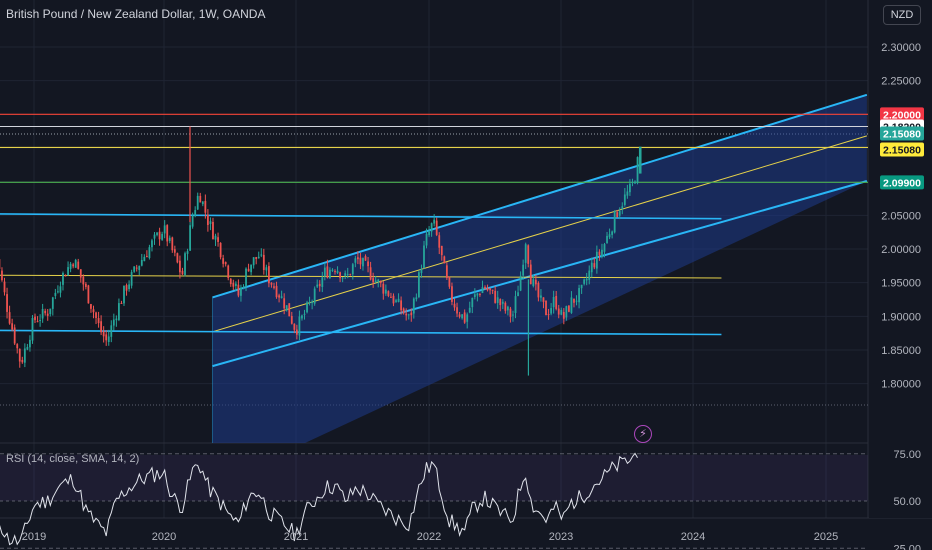  Describe the element at coordinates (319, 499) in the screenshot. I see `rsi-line` at that location.